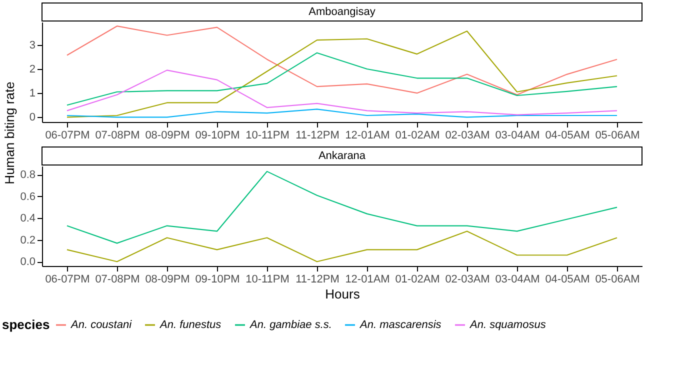  Describe the element at coordinates (342, 156) in the screenshot. I see `chart-title: Ankarana` at that location.